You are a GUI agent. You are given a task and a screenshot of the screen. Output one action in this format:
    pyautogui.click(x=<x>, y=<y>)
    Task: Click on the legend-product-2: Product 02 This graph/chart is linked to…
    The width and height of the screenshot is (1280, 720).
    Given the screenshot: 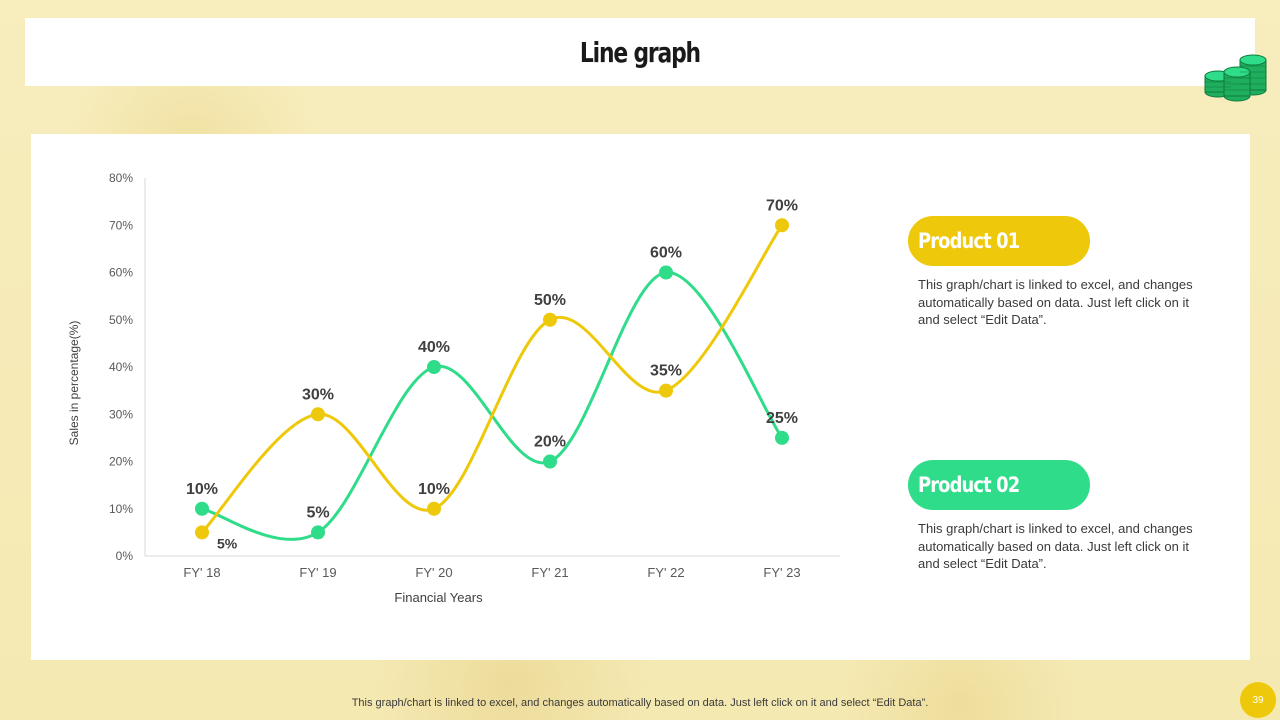 What is the action you would take?
    pyautogui.click(x=1068, y=516)
    